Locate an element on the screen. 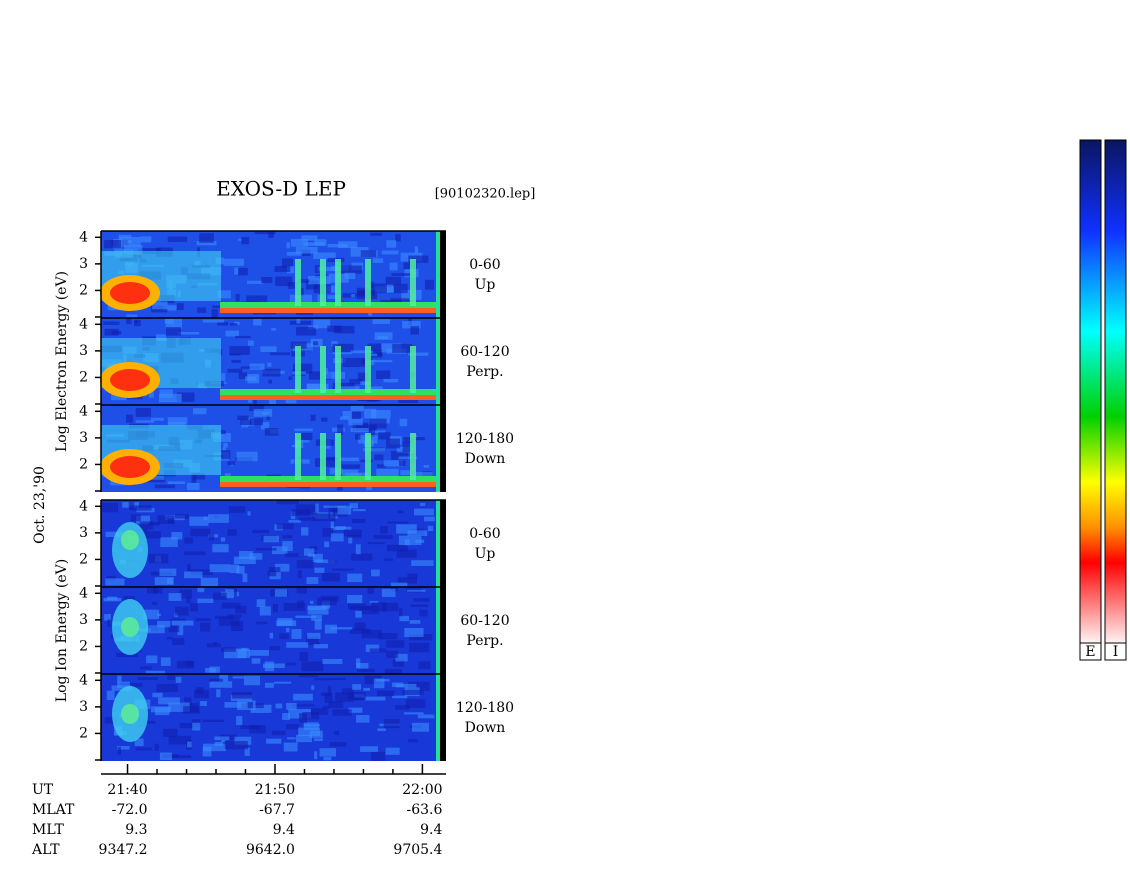 The image size is (1130, 875). x-tick-label: 21:40 is located at coordinates (127, 790).